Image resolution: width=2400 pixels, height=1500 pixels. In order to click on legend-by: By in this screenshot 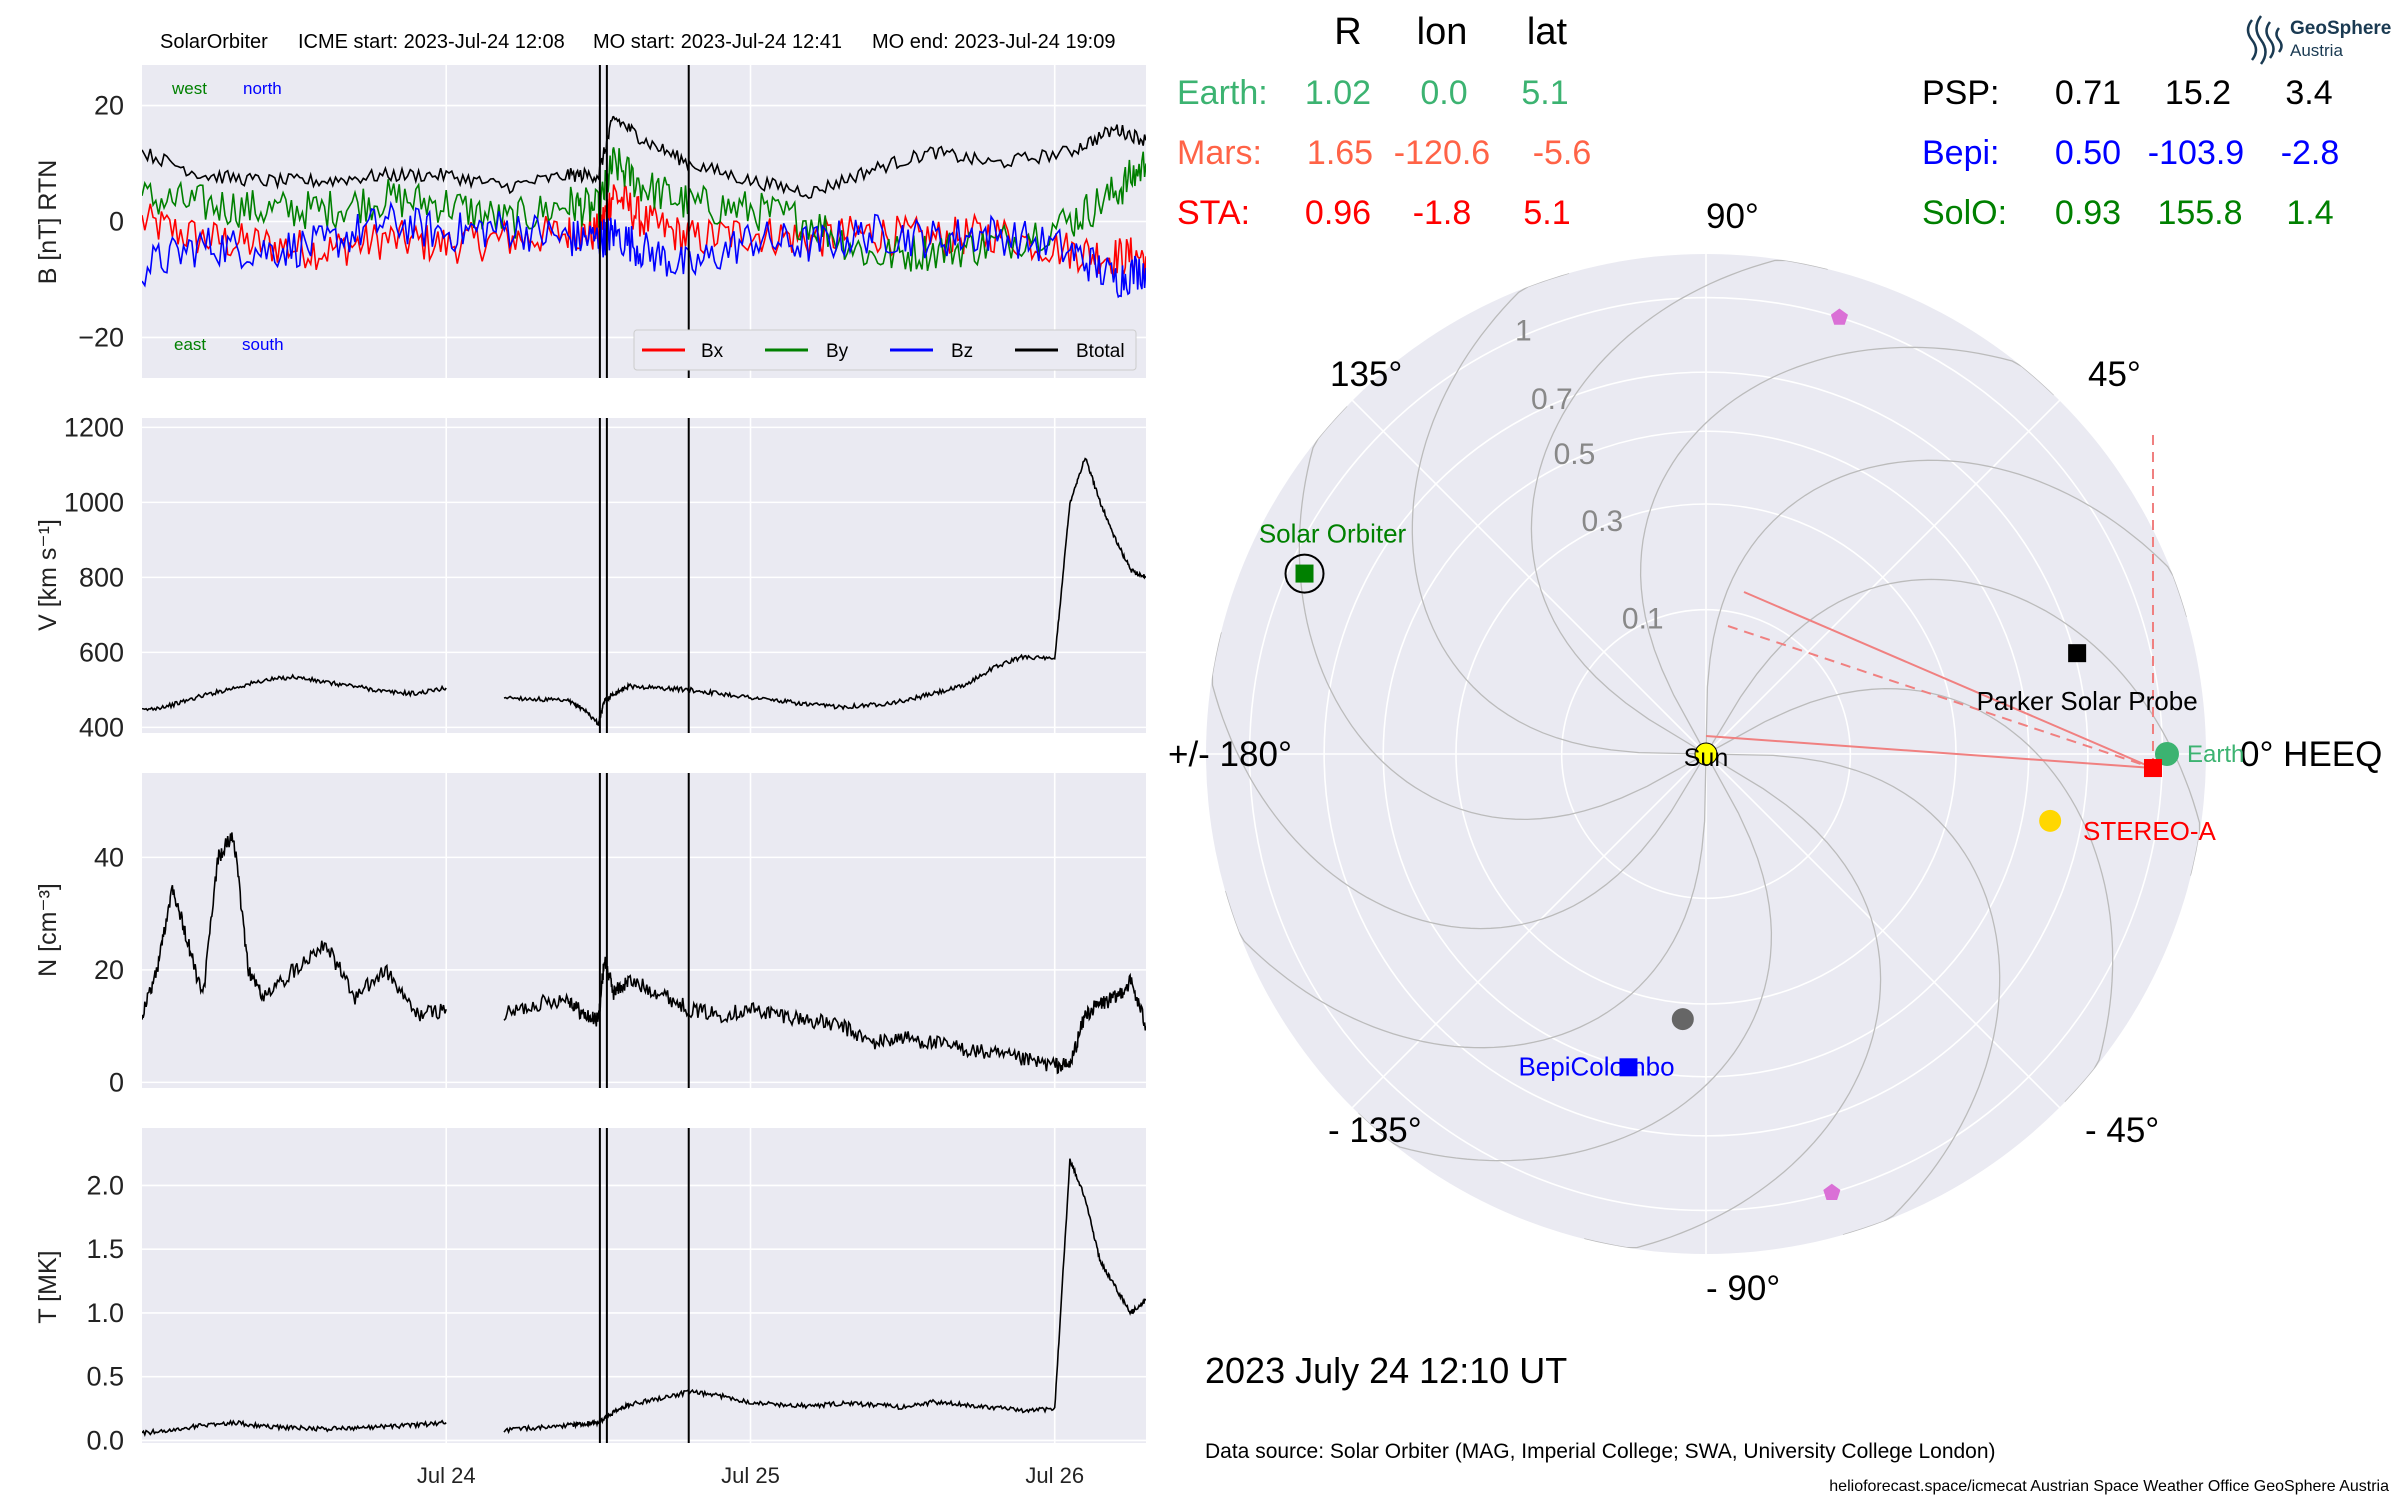, I will do `click(837, 351)`.